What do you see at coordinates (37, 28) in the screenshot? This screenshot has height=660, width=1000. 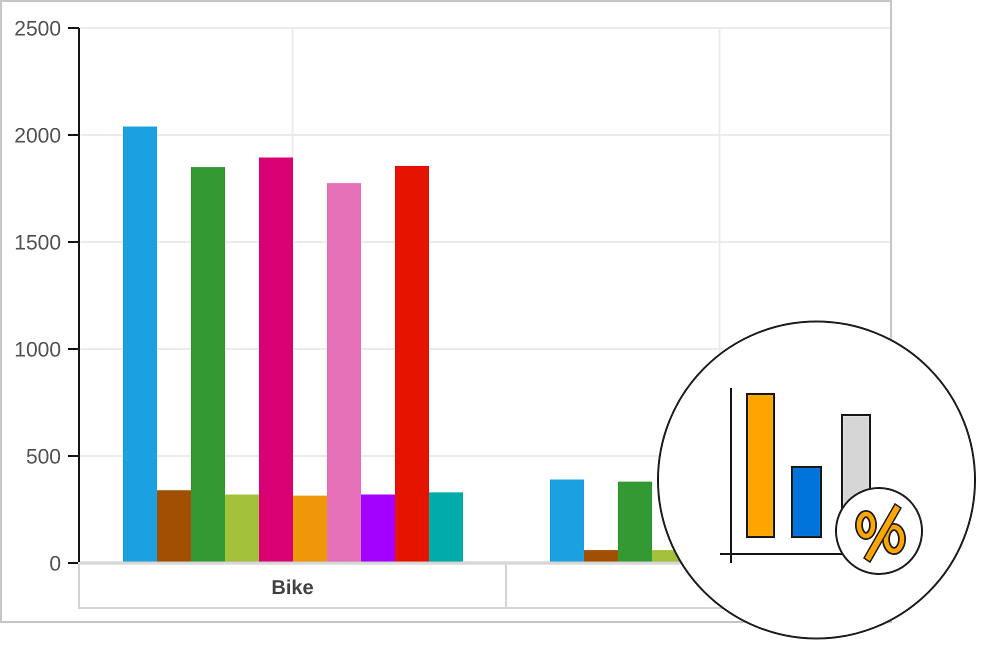 I see `y-tick-label: 2500` at bounding box center [37, 28].